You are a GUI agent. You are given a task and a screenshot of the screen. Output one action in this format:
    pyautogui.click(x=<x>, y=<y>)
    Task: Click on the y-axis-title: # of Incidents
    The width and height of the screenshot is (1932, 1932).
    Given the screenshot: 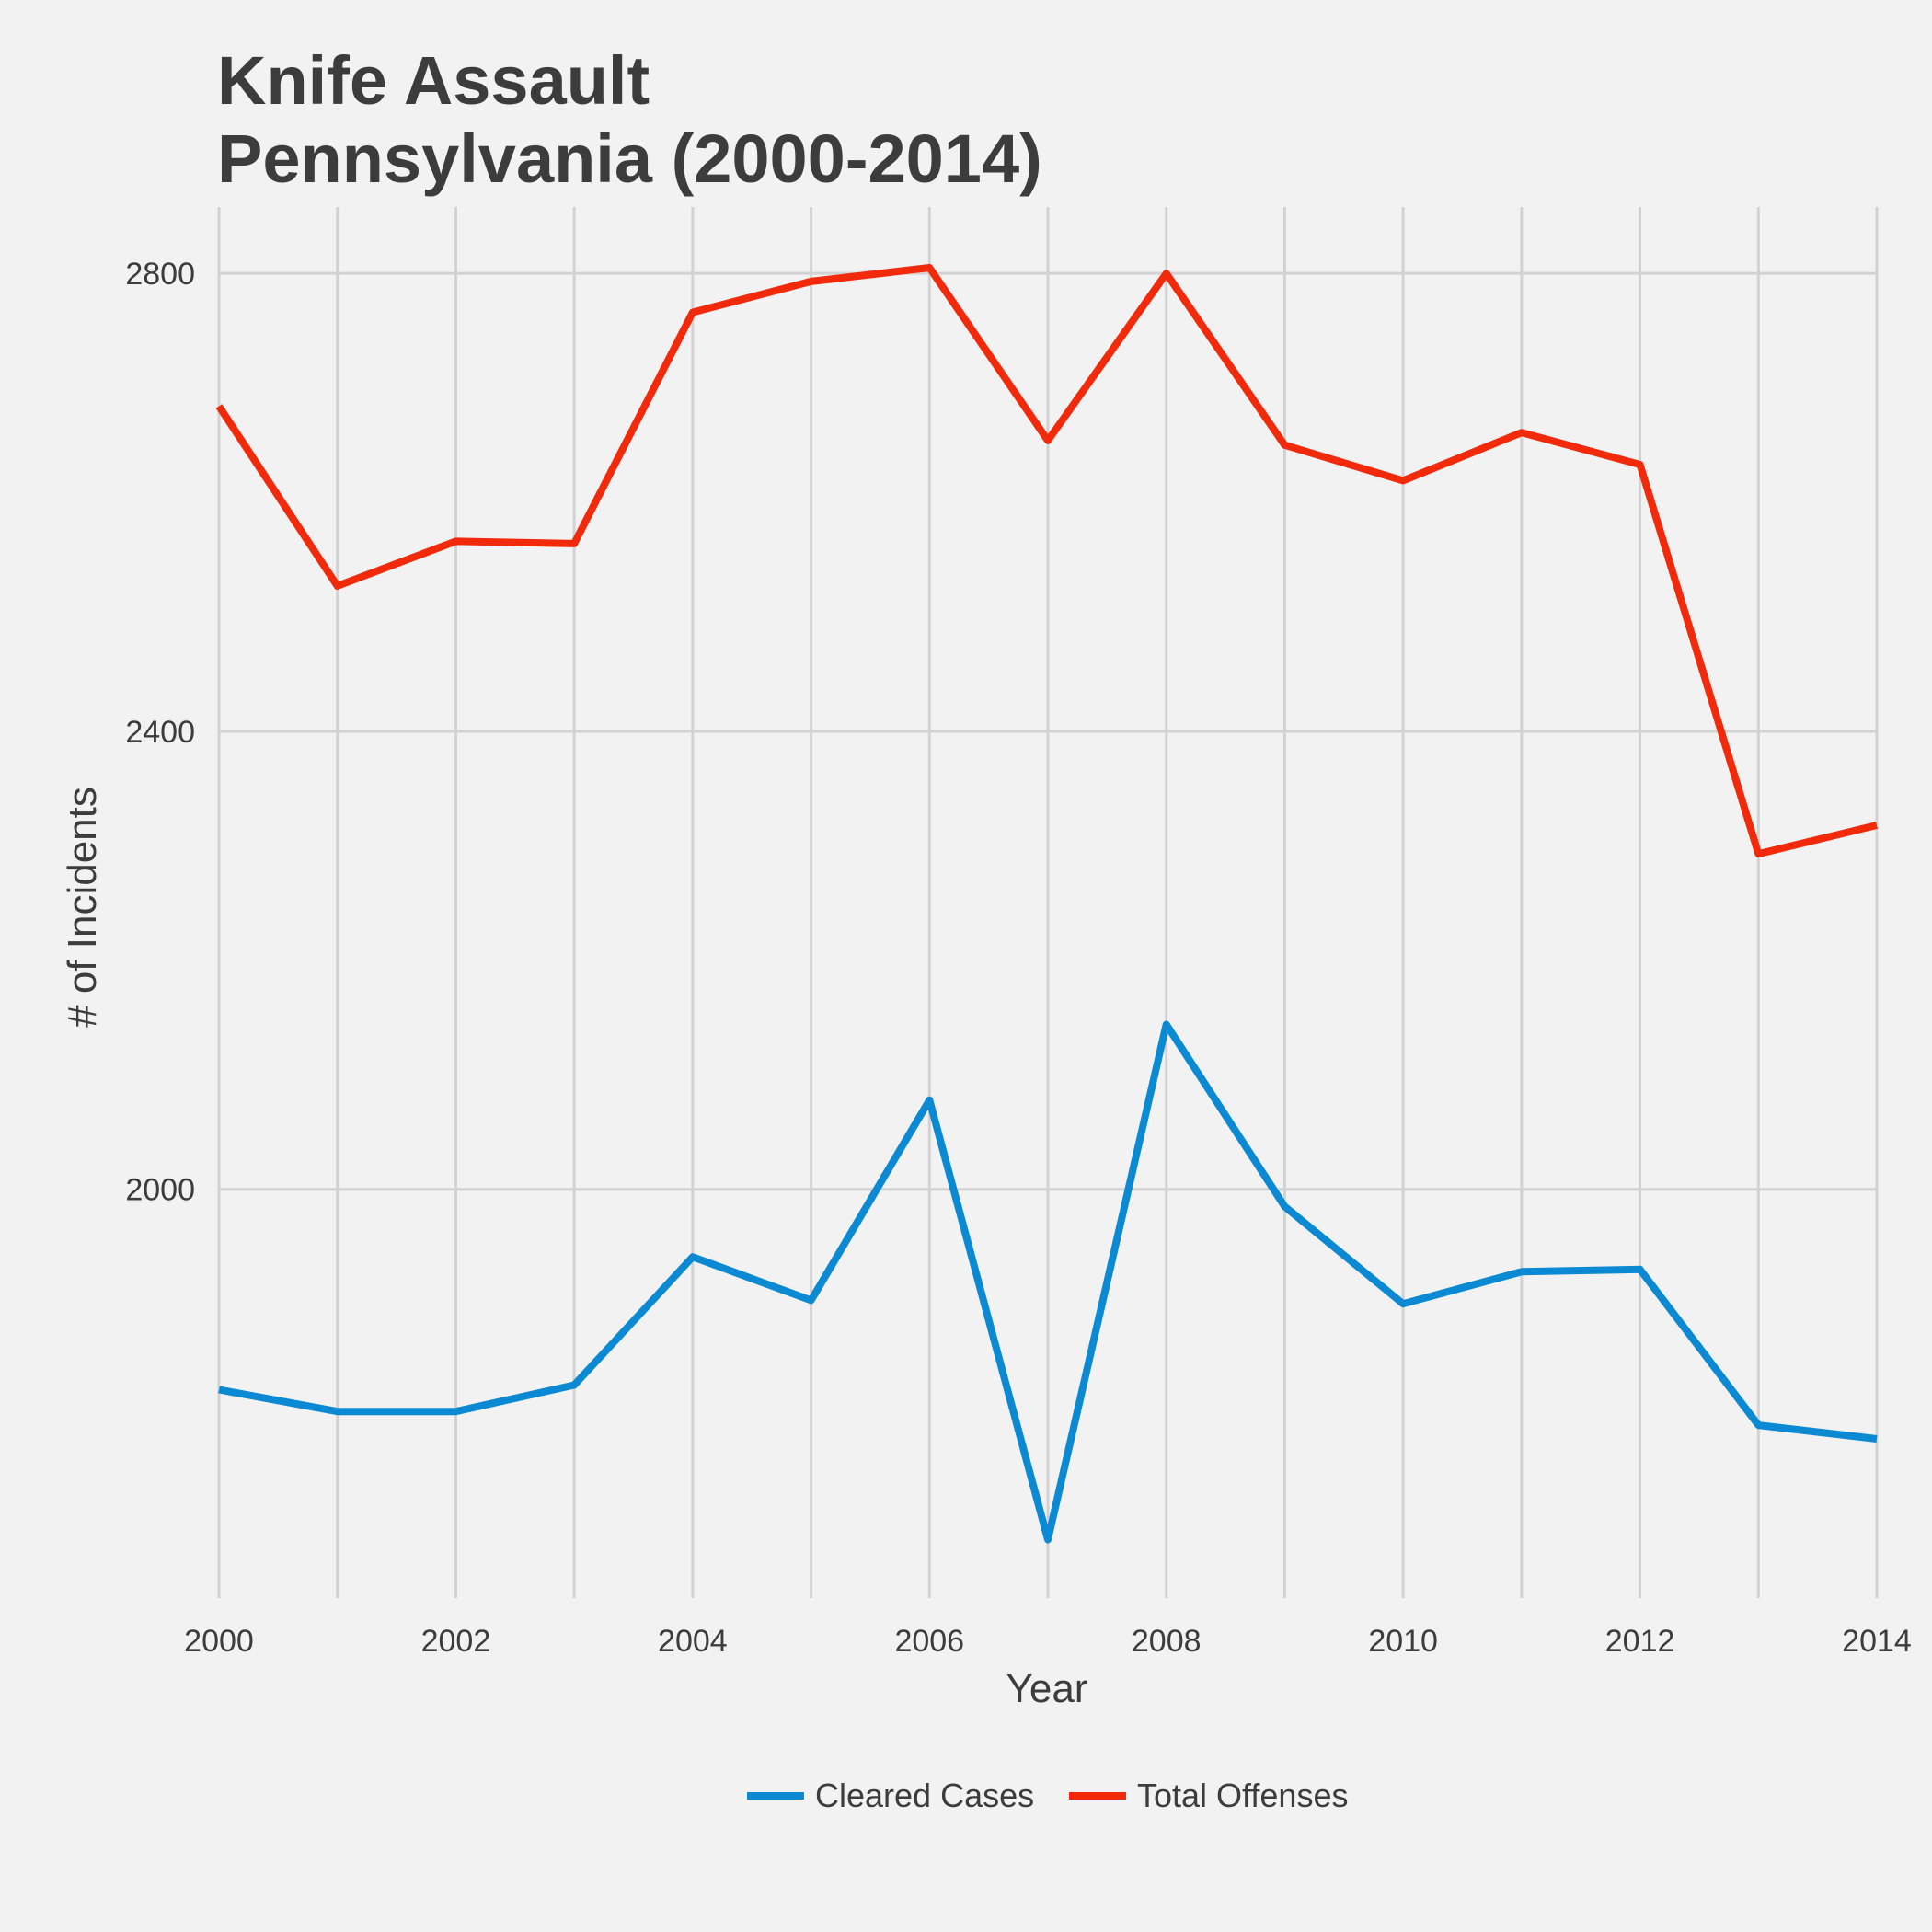 What is the action you would take?
    pyautogui.click(x=82, y=907)
    